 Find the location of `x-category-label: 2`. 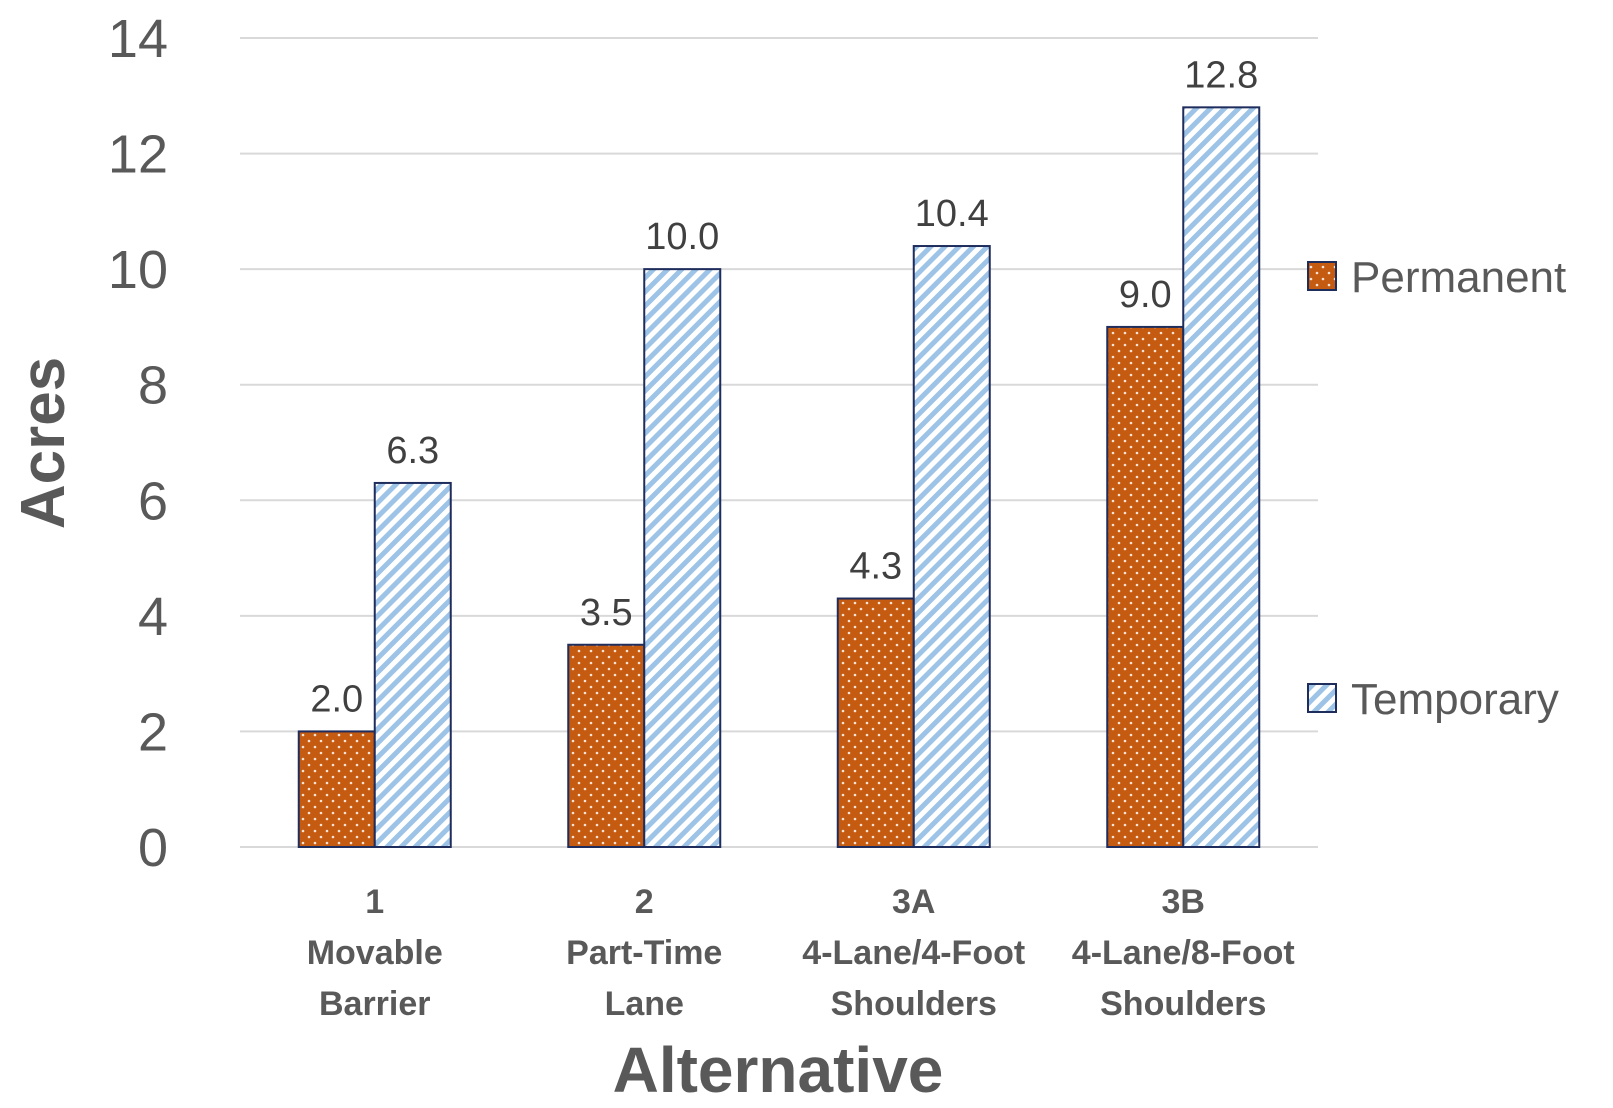

x-category-label: 2 is located at coordinates (644, 902).